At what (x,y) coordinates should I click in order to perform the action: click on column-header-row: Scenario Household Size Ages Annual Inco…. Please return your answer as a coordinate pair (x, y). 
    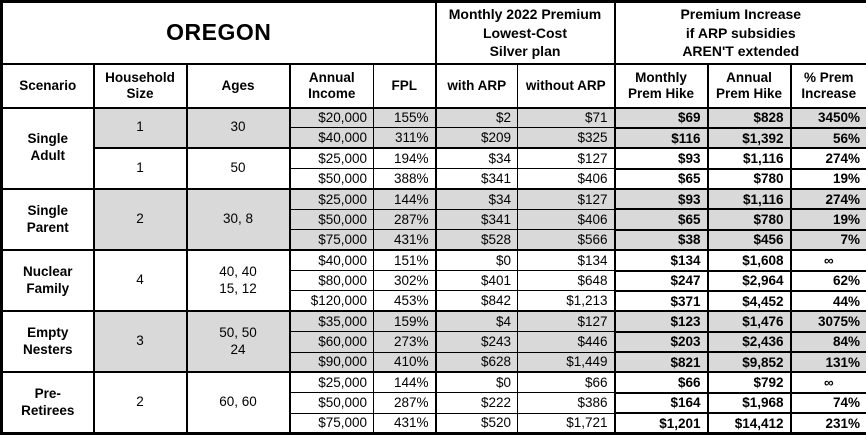
    Looking at the image, I should click on (433, 86).